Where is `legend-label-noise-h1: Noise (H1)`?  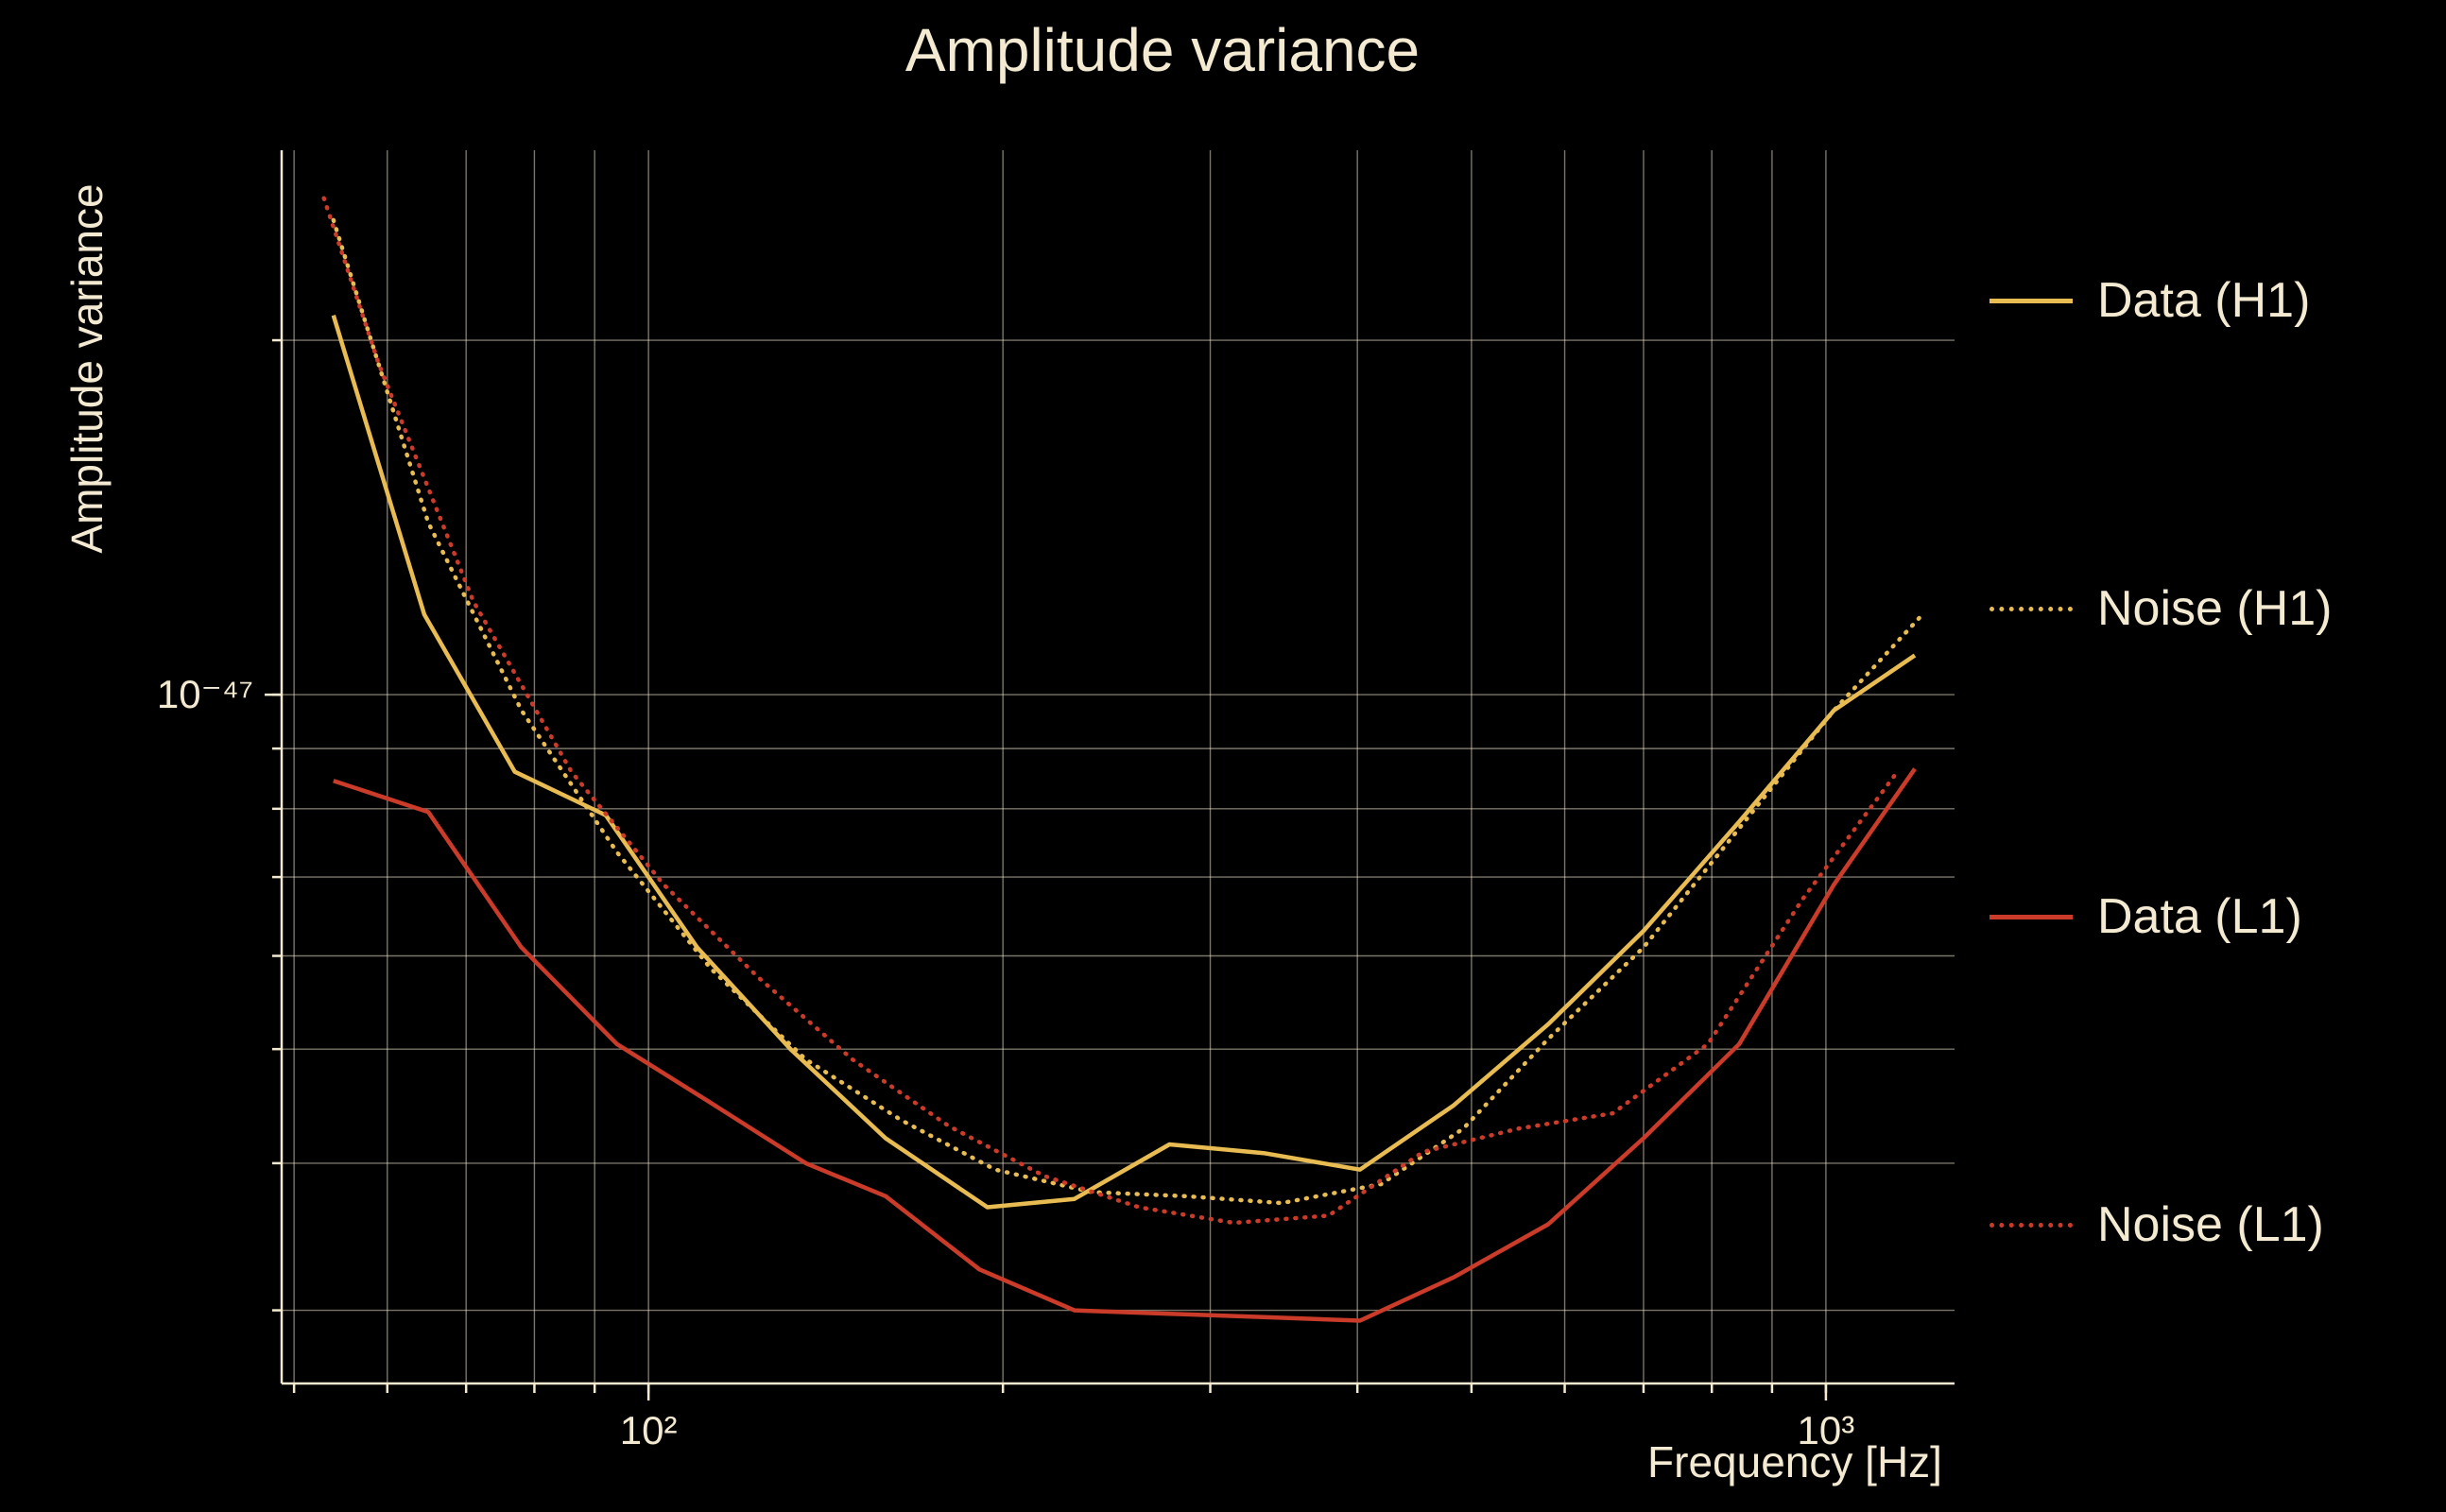
legend-label-noise-h1: Noise (H1) is located at coordinates (2215, 608).